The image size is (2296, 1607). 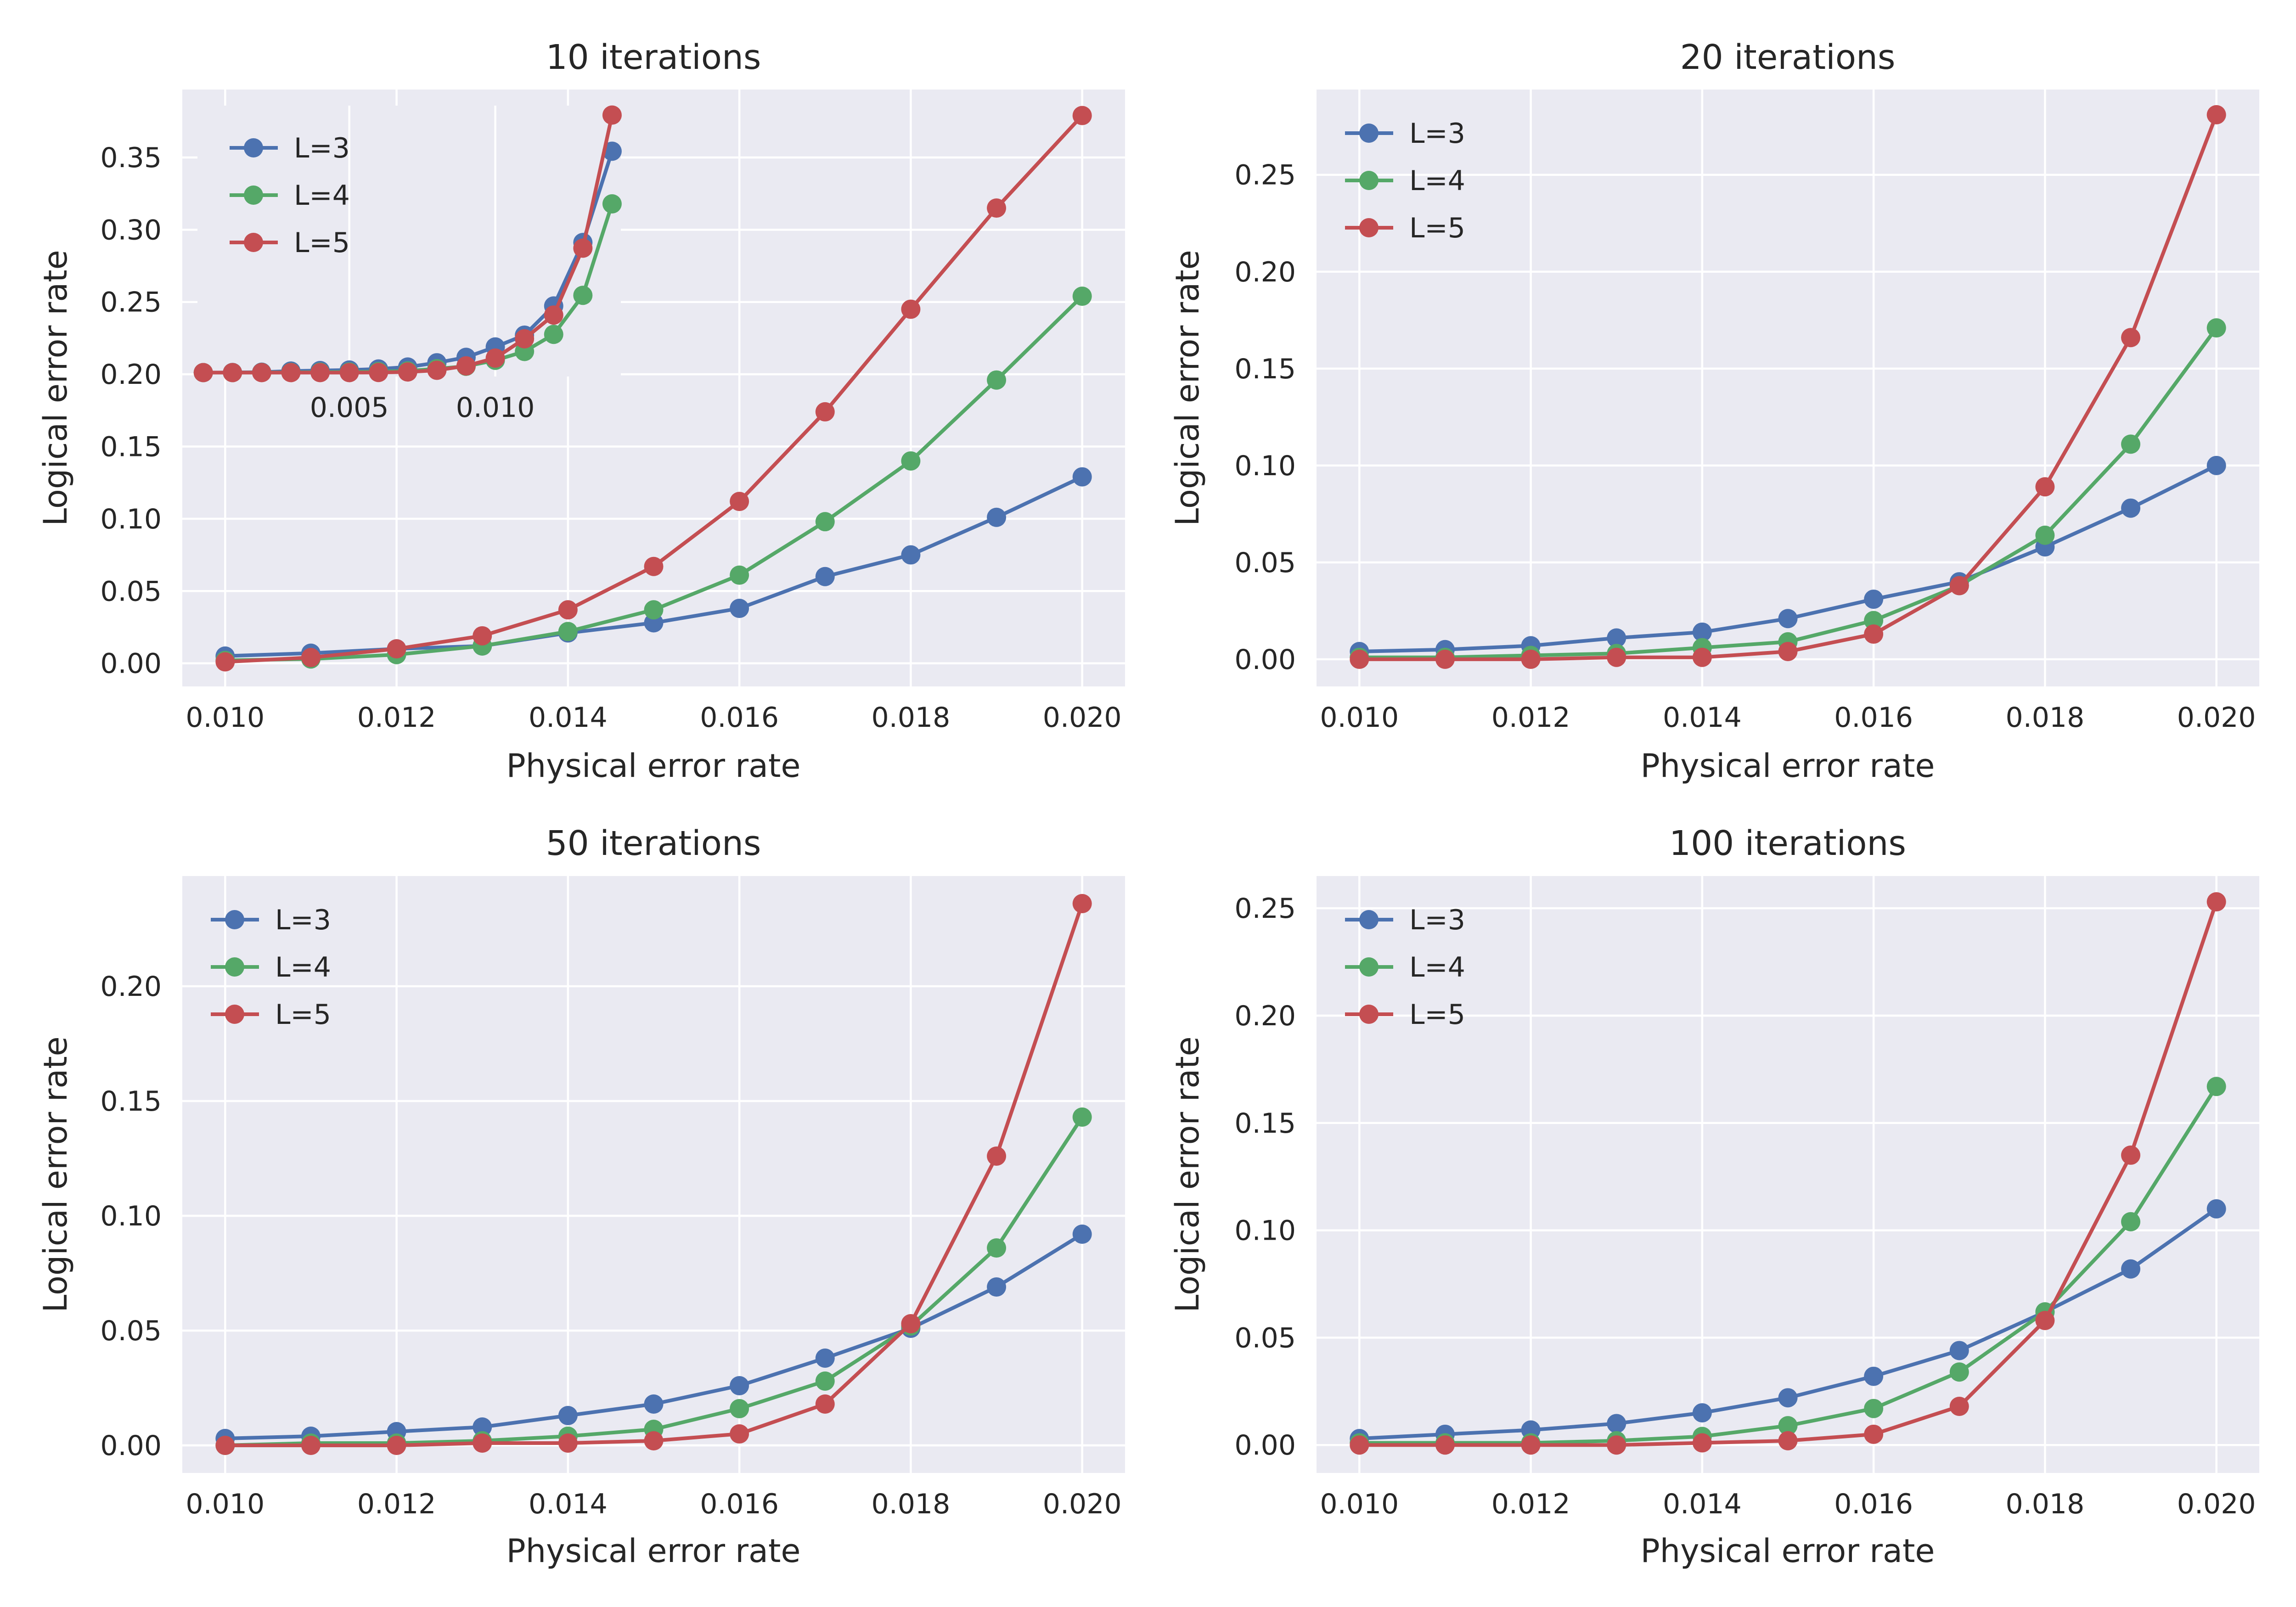 I want to click on panel-3-series, so click(x=653, y=1174).